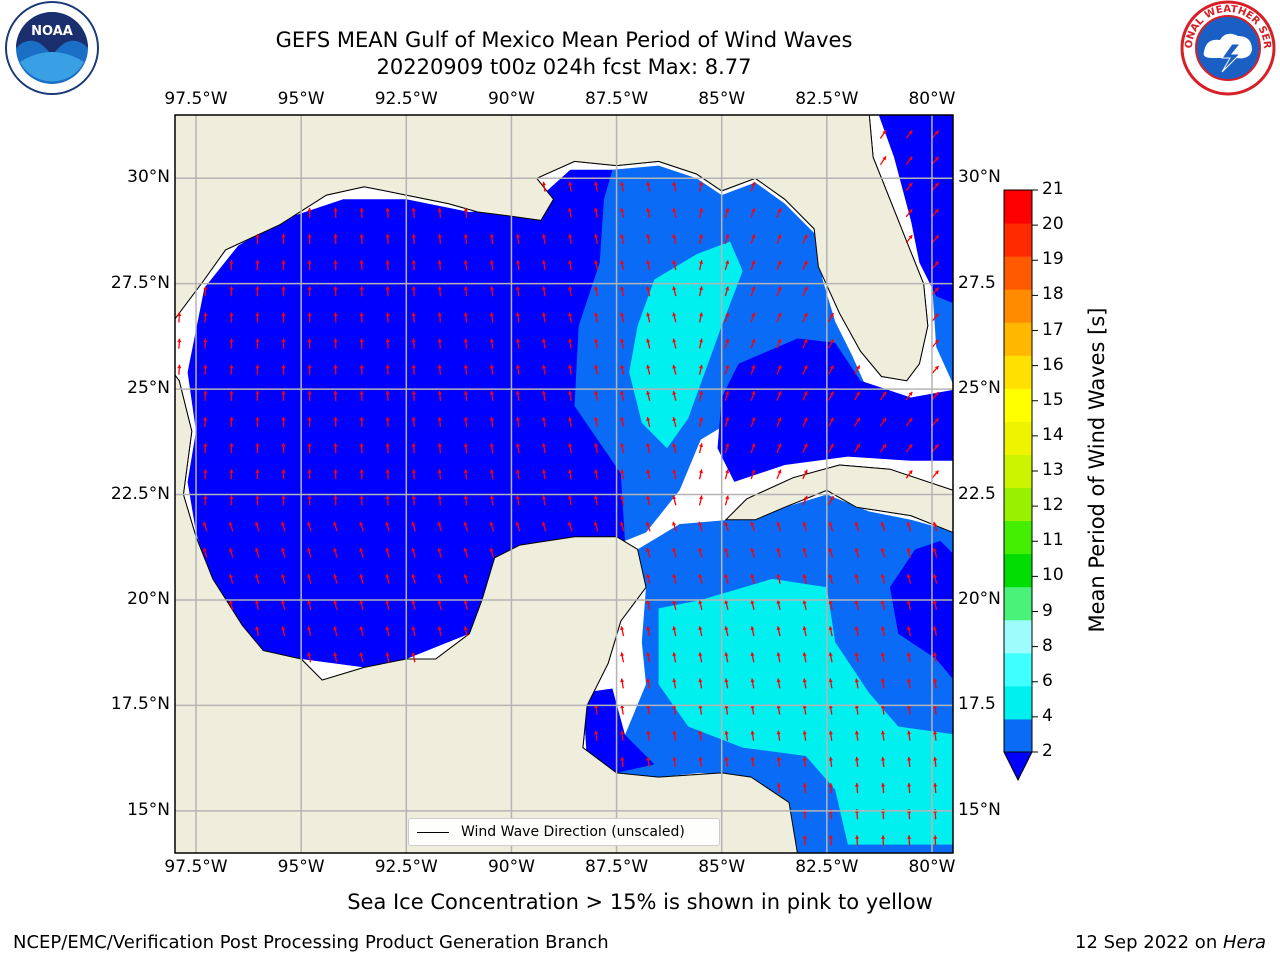 This screenshot has height=960, width=1280. What do you see at coordinates (1053, 540) in the screenshot?
I see `colorbar-tick-label: 11` at bounding box center [1053, 540].